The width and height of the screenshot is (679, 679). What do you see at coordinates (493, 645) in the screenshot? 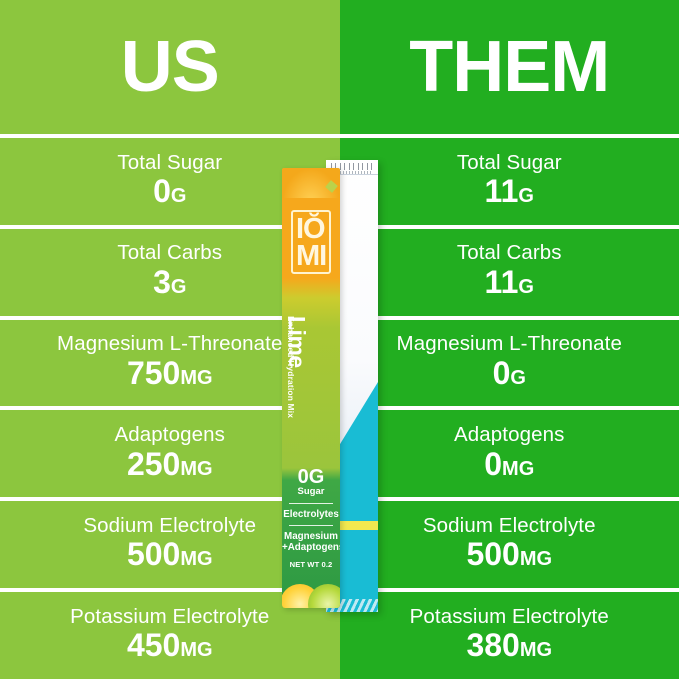
I see `value-number: 380` at bounding box center [493, 645].